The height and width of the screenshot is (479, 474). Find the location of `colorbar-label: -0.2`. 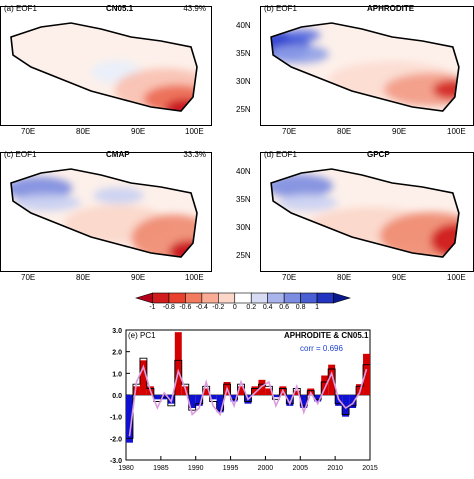

colorbar-label: -0.2 is located at coordinates (218, 307).